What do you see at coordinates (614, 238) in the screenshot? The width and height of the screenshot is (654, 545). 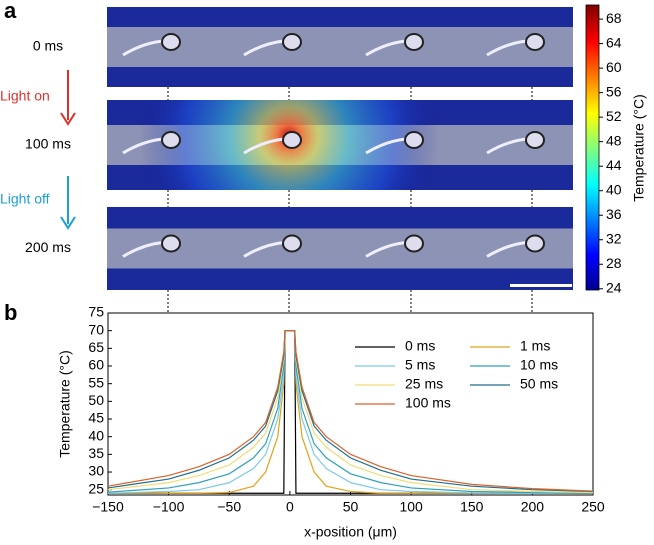 I see `colorbar-tick-label: 32` at bounding box center [614, 238].